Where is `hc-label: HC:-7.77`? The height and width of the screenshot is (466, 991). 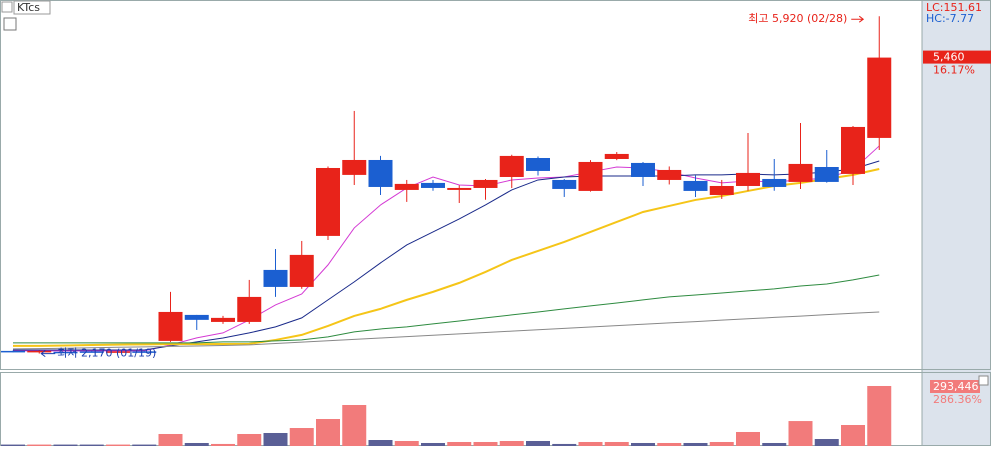 hc-label: HC:-7.77 is located at coordinates (950, 18).